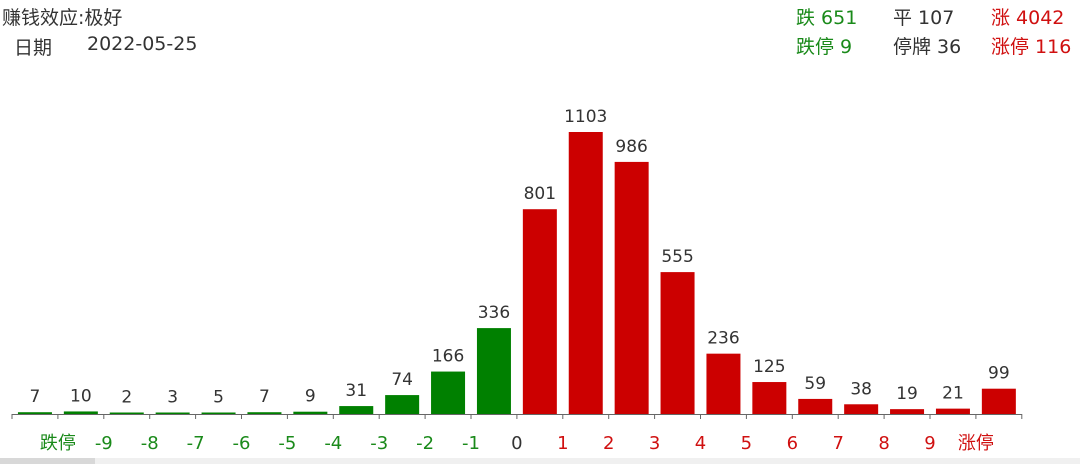 The image size is (1080, 464). What do you see at coordinates (769, 367) in the screenshot?
I see `data-label: 125` at bounding box center [769, 367].